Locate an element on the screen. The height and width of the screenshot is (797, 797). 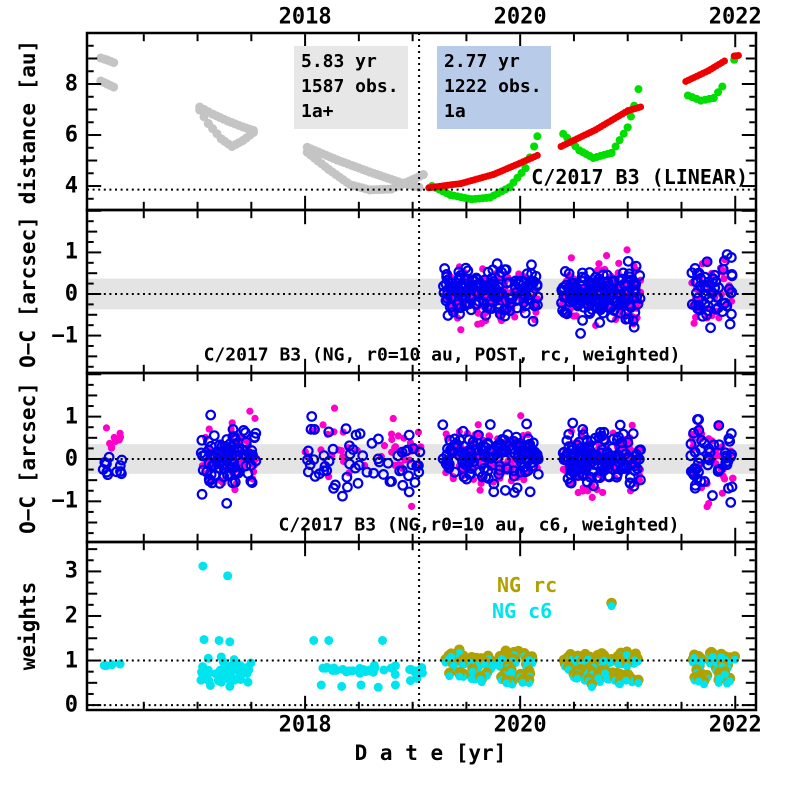
xtick-top-0: 2018 is located at coordinates (305, 17).